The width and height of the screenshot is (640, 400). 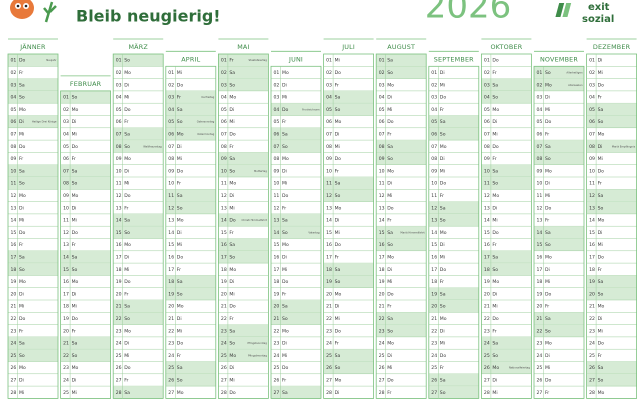 What do you see at coordinates (171, 159) in the screenshot?
I see `day-number: 08` at bounding box center [171, 159].